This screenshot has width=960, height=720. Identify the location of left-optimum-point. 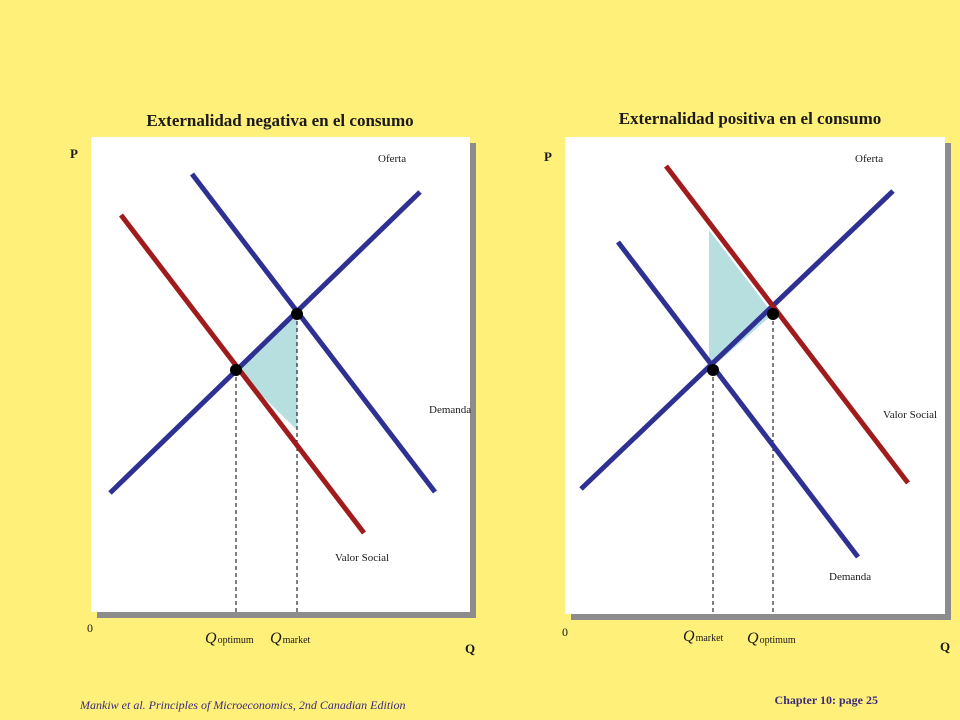
(236, 370).